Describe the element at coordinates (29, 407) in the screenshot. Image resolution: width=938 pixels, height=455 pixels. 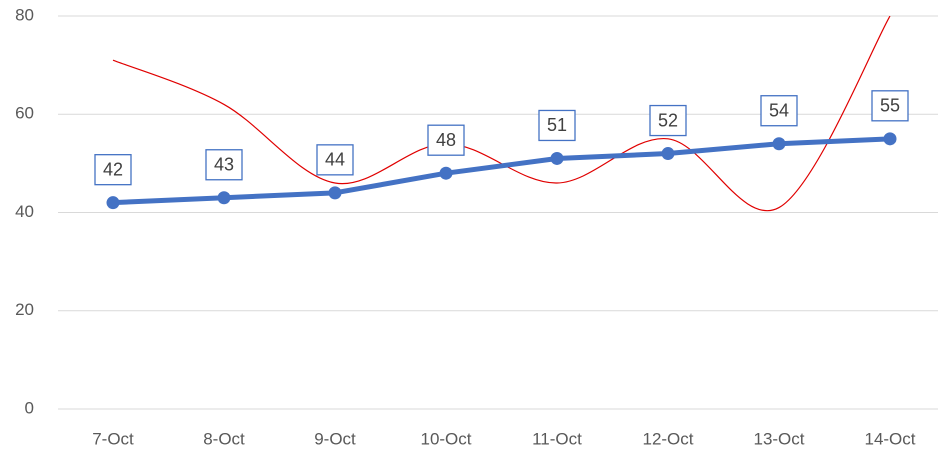
I see `y-tick-label: 0` at that location.